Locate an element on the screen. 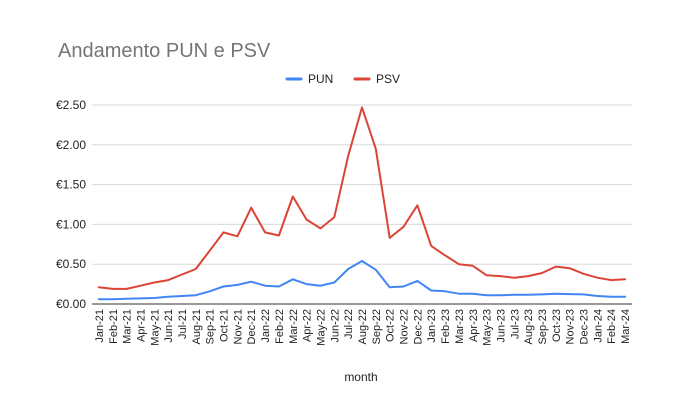  x-tick-label: Aug-22 is located at coordinates (363, 326).